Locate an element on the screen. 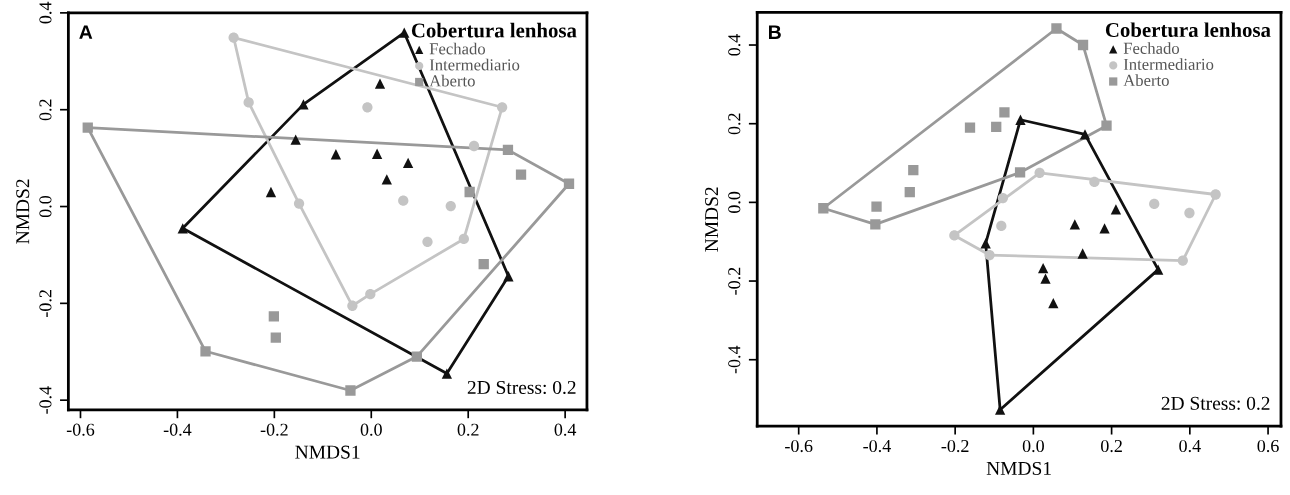  annotation: A is located at coordinates (86, 32).